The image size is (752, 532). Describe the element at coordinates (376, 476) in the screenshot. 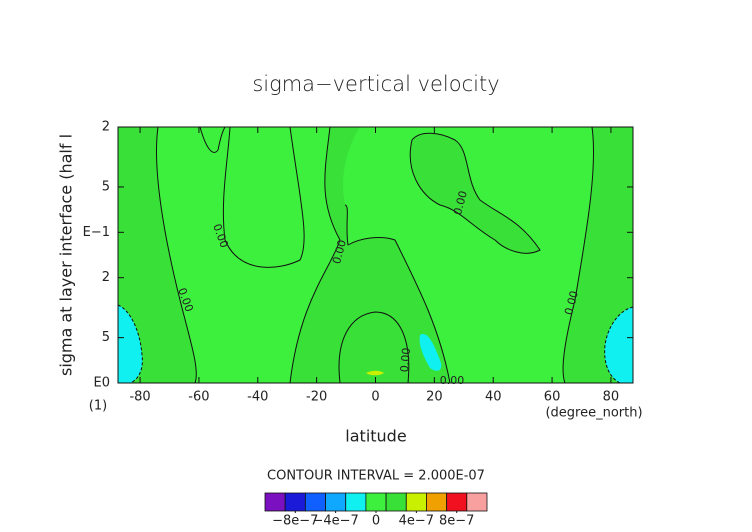

I see `contour-interval: CONTOUR INTERVAL = 2.000E-07` at that location.